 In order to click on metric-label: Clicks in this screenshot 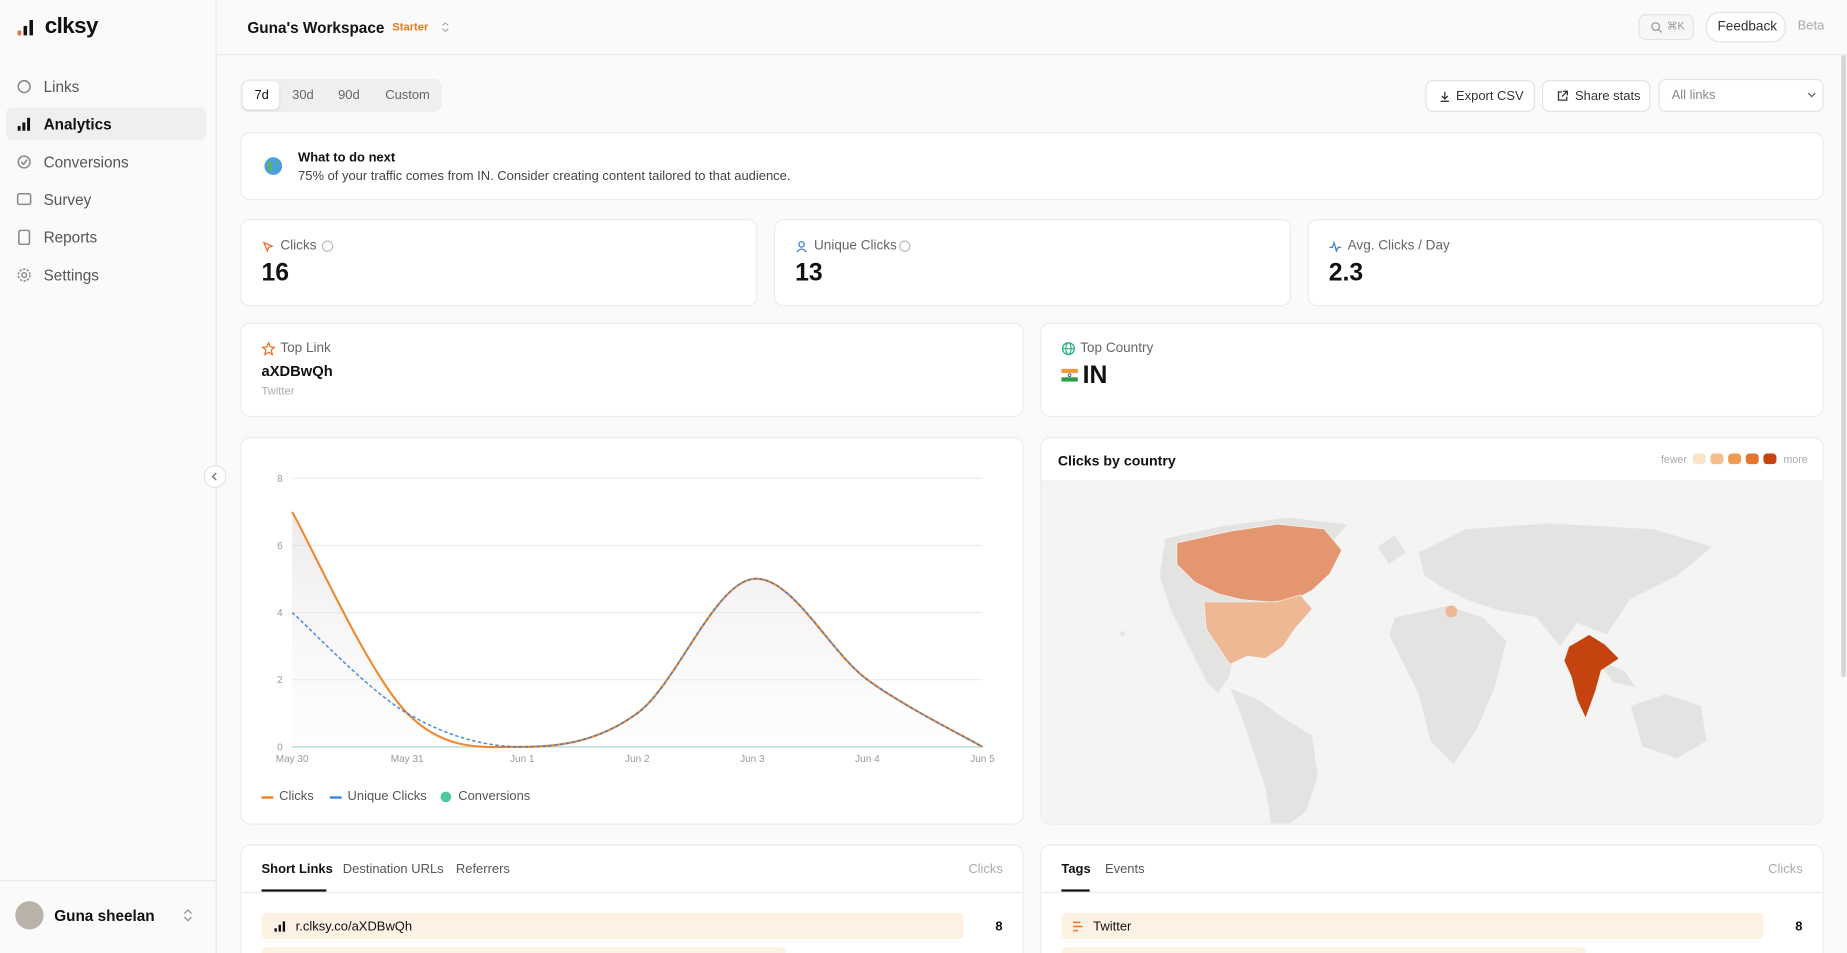, I will do `click(1785, 869)`.